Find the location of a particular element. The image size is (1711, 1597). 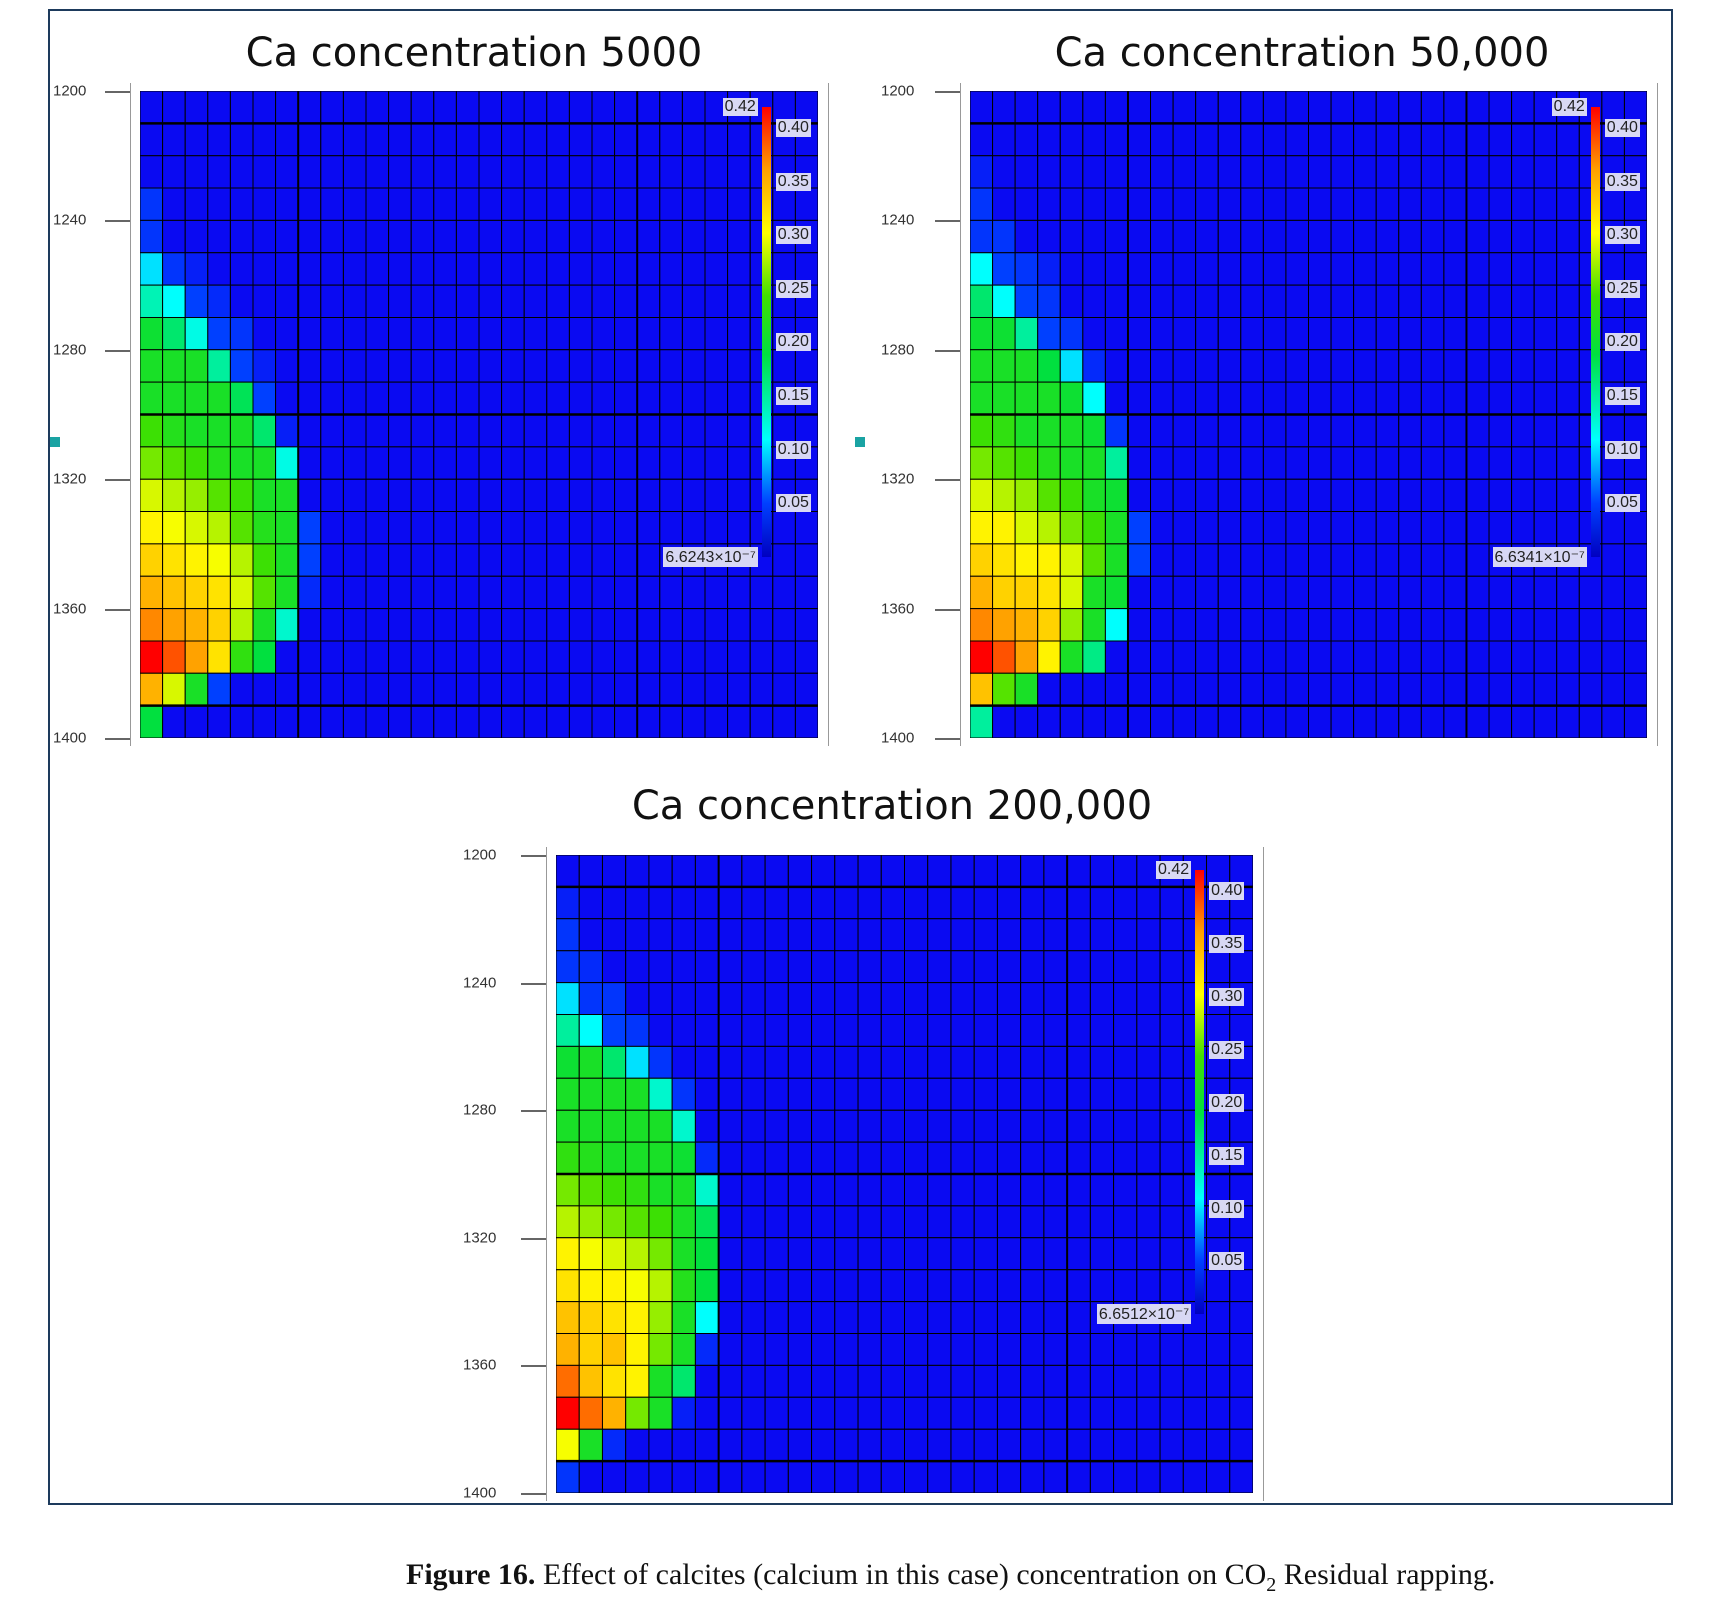

y-tick-mark is located at coordinates (947, 480).